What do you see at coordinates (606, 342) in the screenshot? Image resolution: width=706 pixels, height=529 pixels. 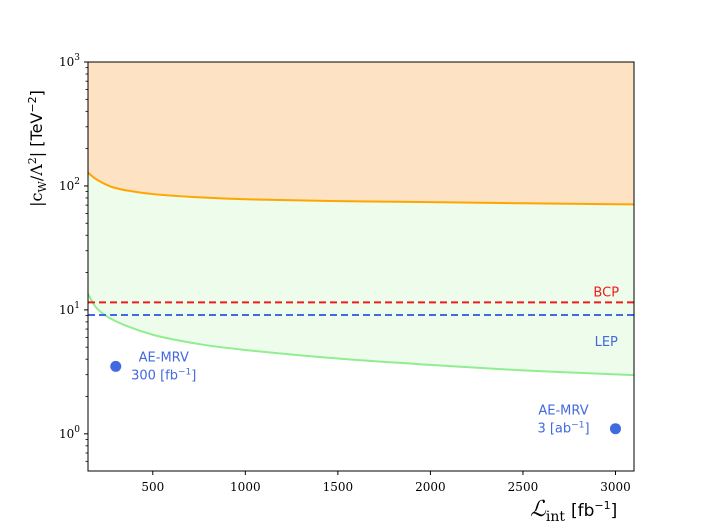 I see `lep-label: LEP` at bounding box center [606, 342].